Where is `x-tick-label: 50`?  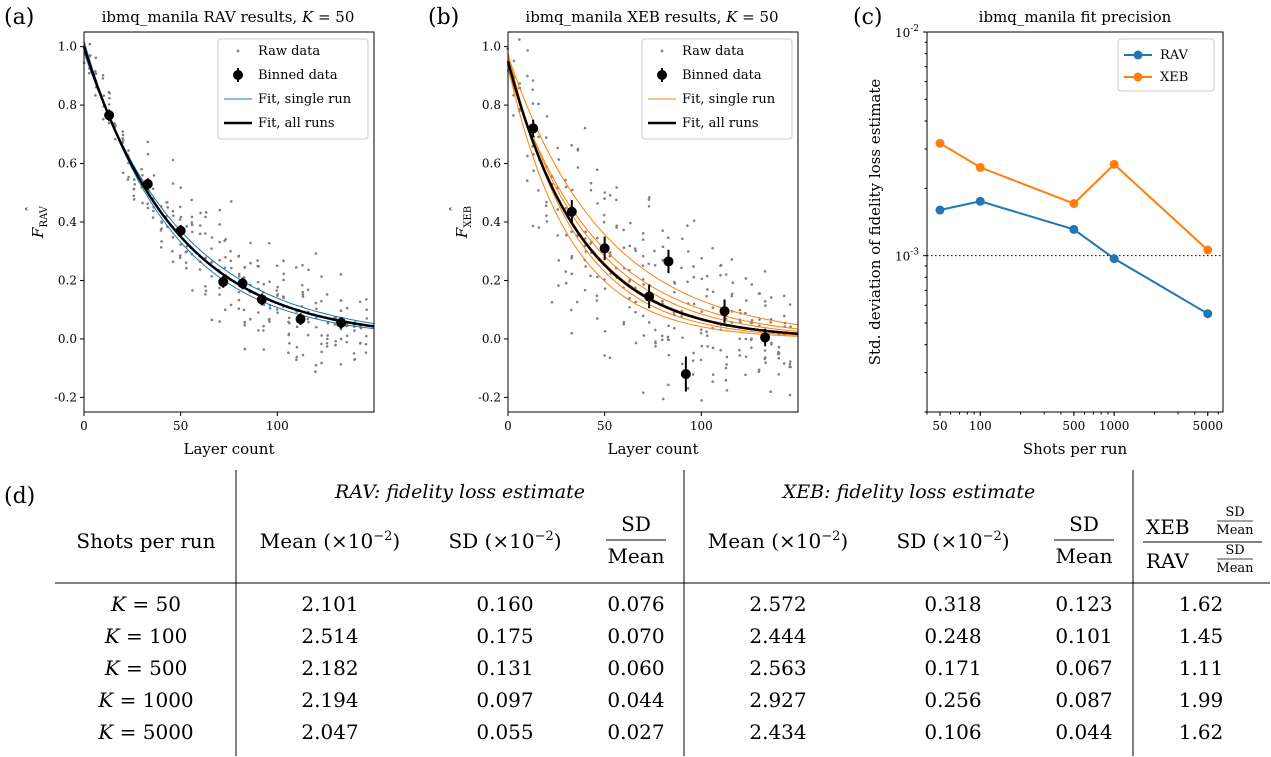 x-tick-label: 50 is located at coordinates (180, 426).